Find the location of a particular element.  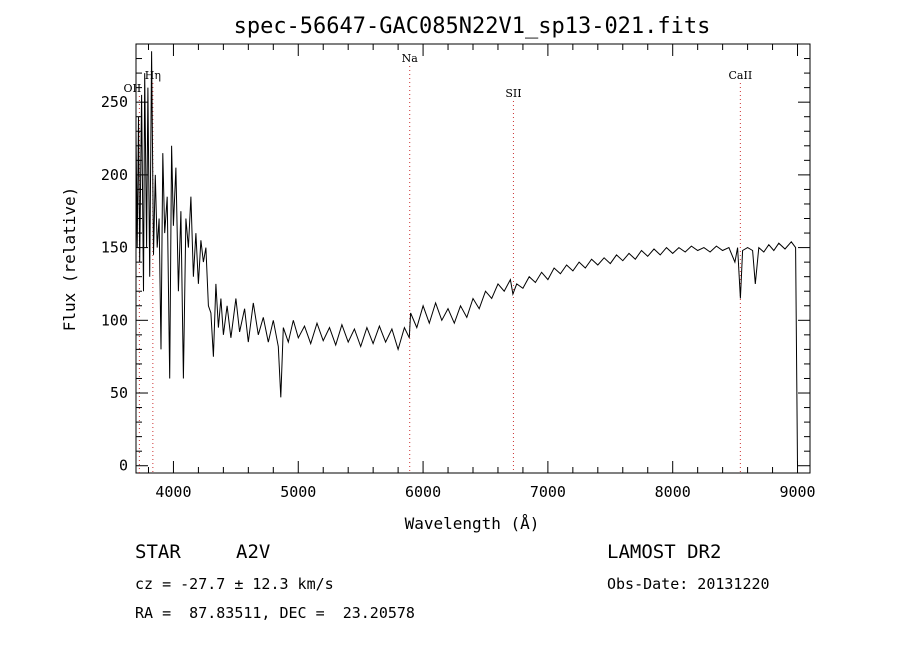

x-tick-label: 5000 is located at coordinates (298, 492).